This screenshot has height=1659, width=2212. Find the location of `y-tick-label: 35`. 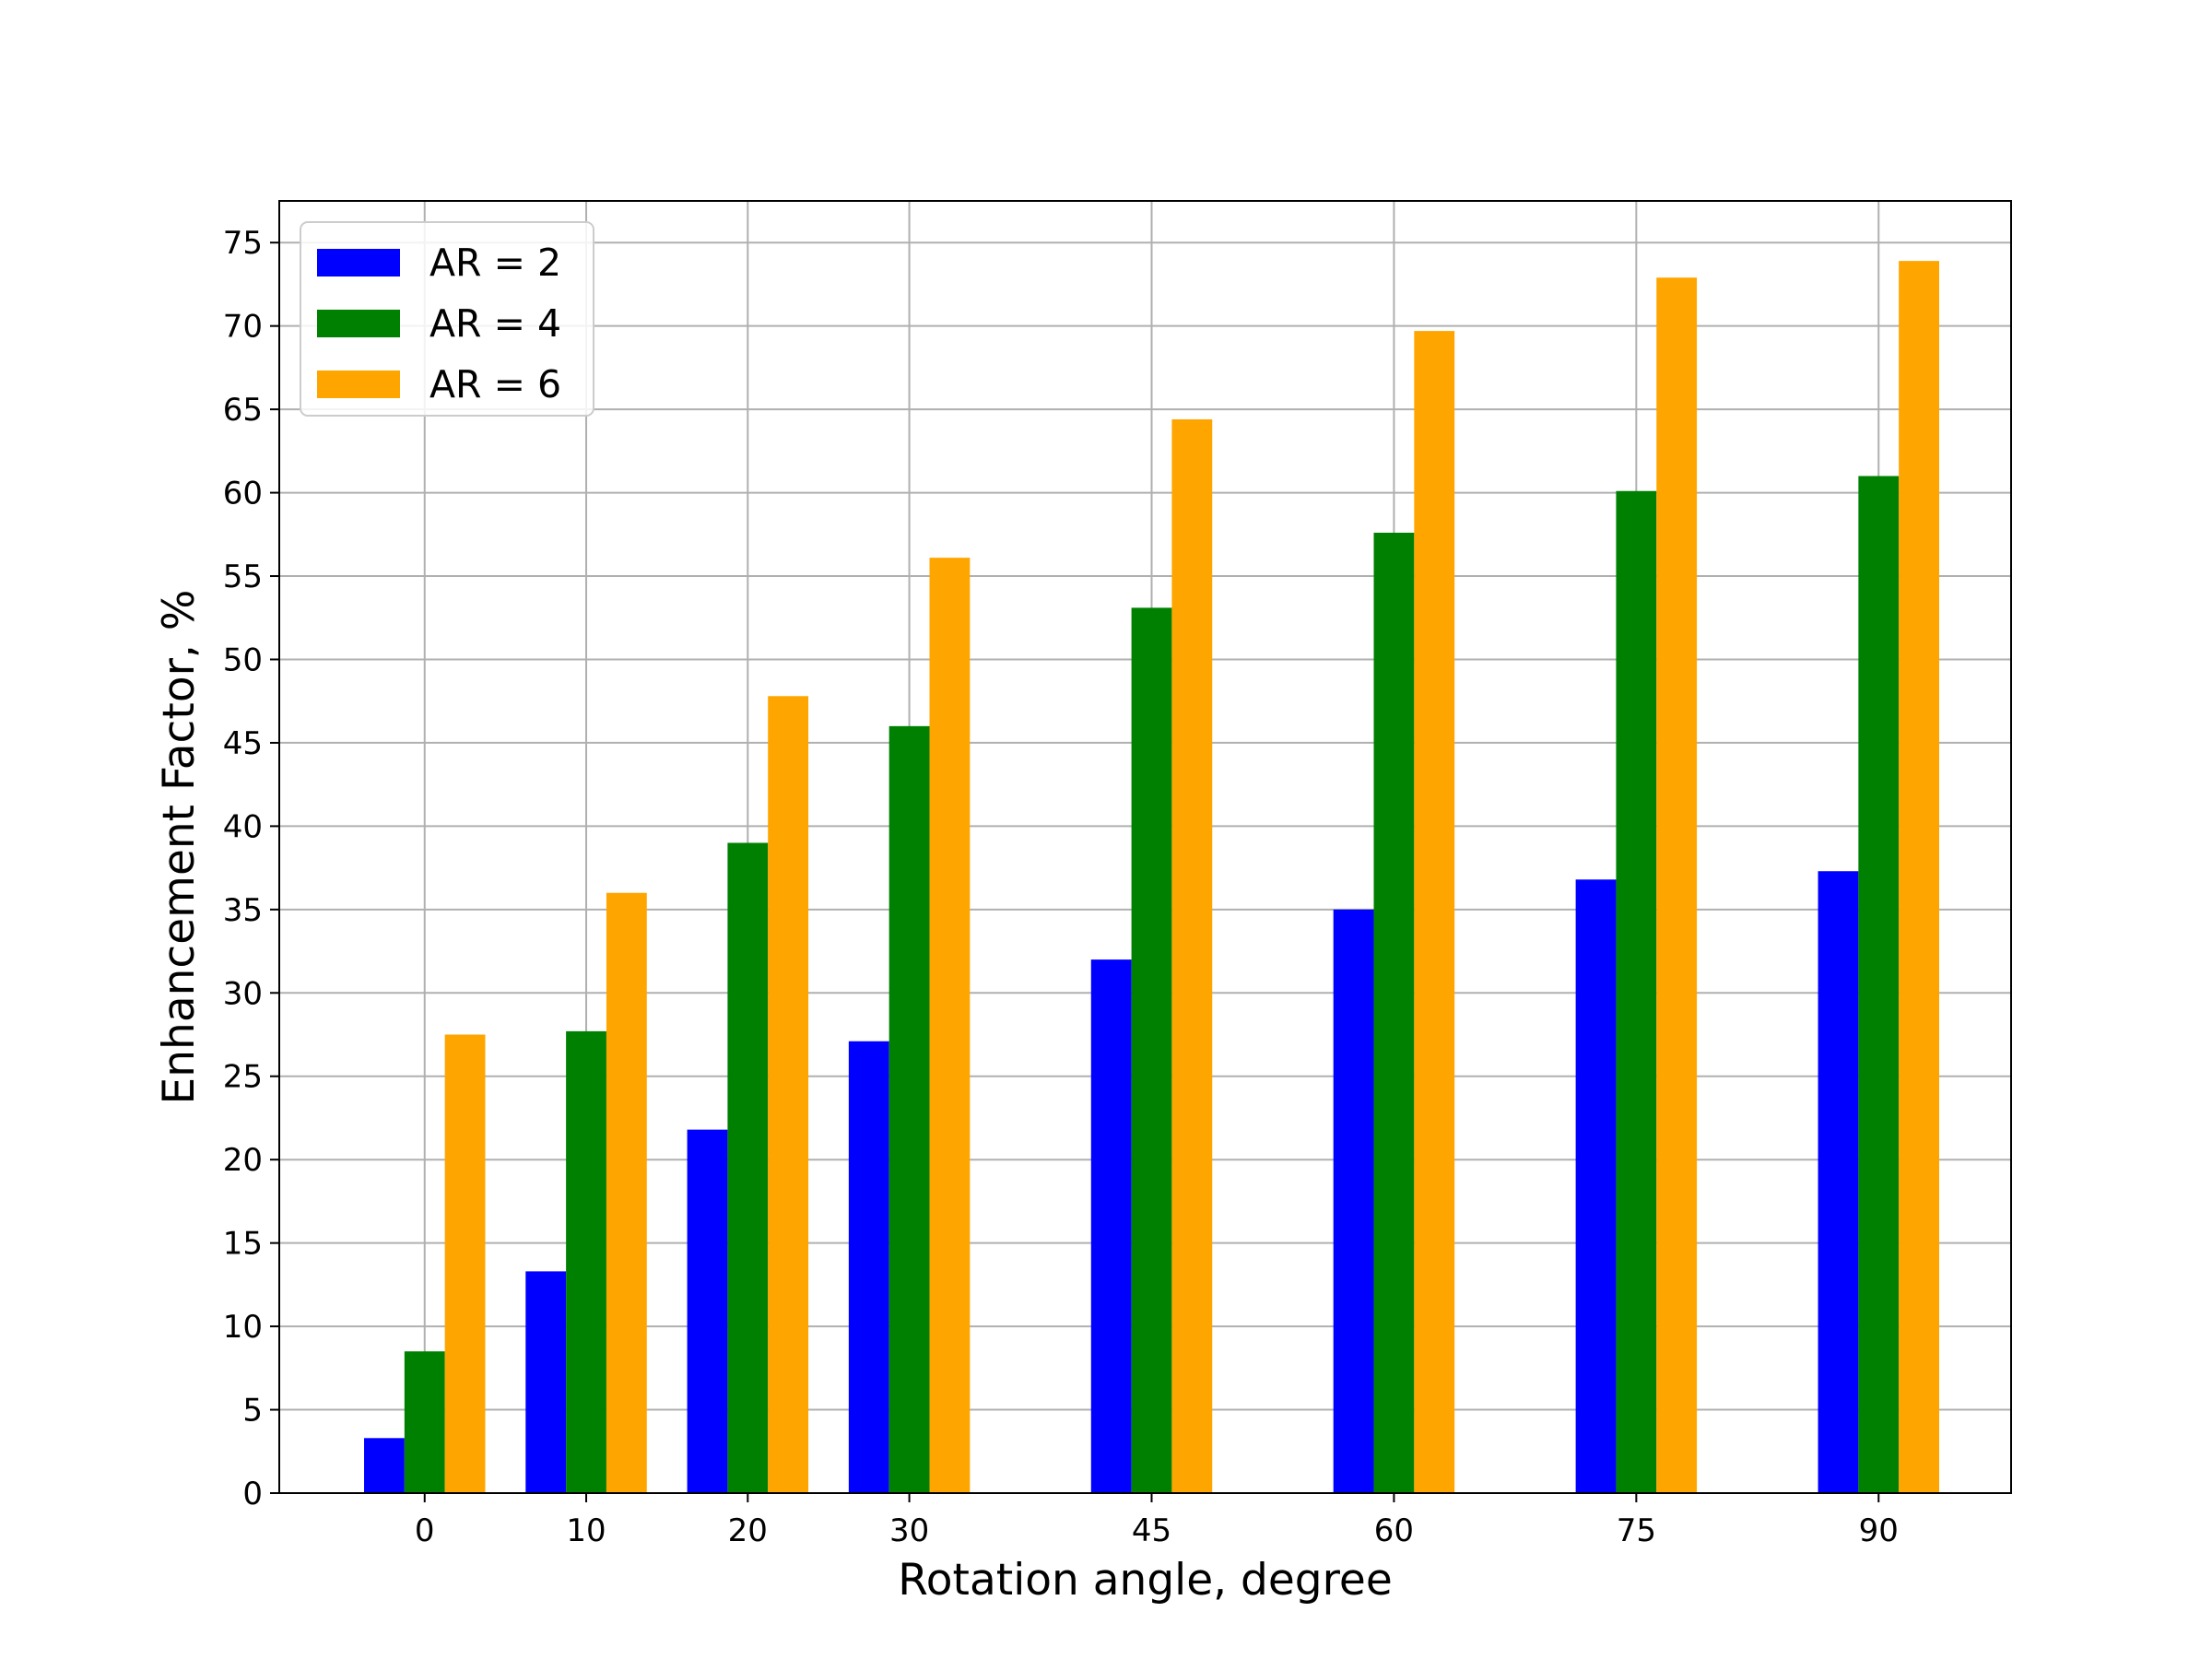

y-tick-label: 35 is located at coordinates (243, 910).